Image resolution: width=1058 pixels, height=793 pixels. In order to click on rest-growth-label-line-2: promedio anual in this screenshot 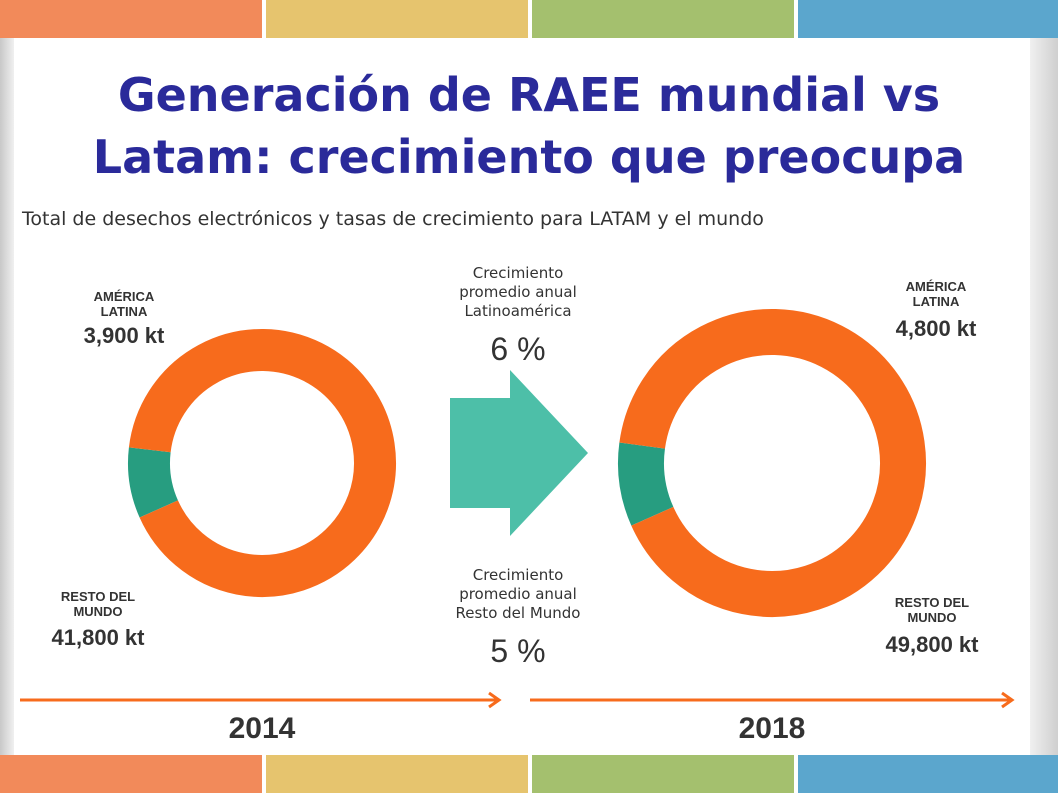, I will do `click(518, 594)`.